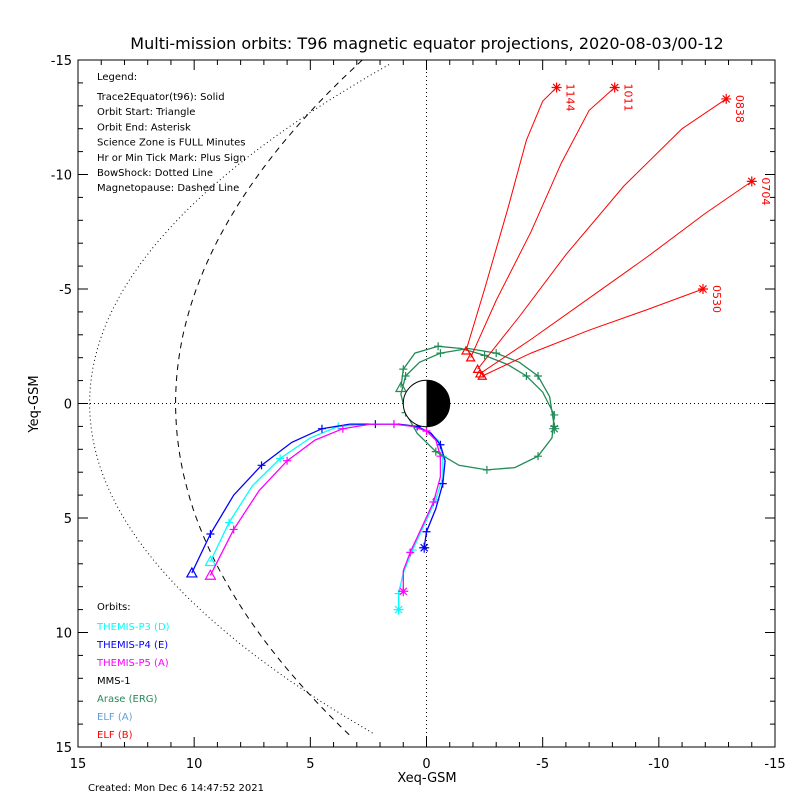 The image size is (800, 800). Describe the element at coordinates (63, 748) in the screenshot. I see `y-tick-label: 15` at that location.